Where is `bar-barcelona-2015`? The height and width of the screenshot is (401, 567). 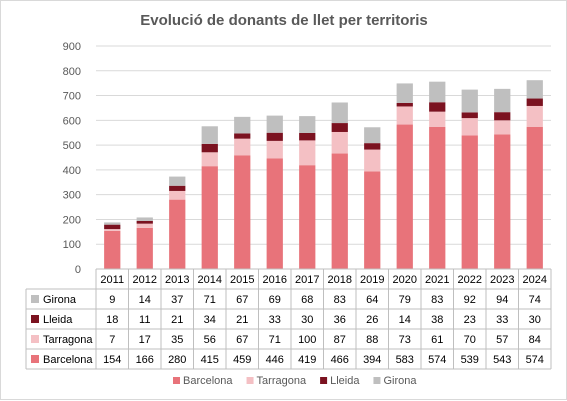
bar-barcelona-2015 is located at coordinates (242, 212).